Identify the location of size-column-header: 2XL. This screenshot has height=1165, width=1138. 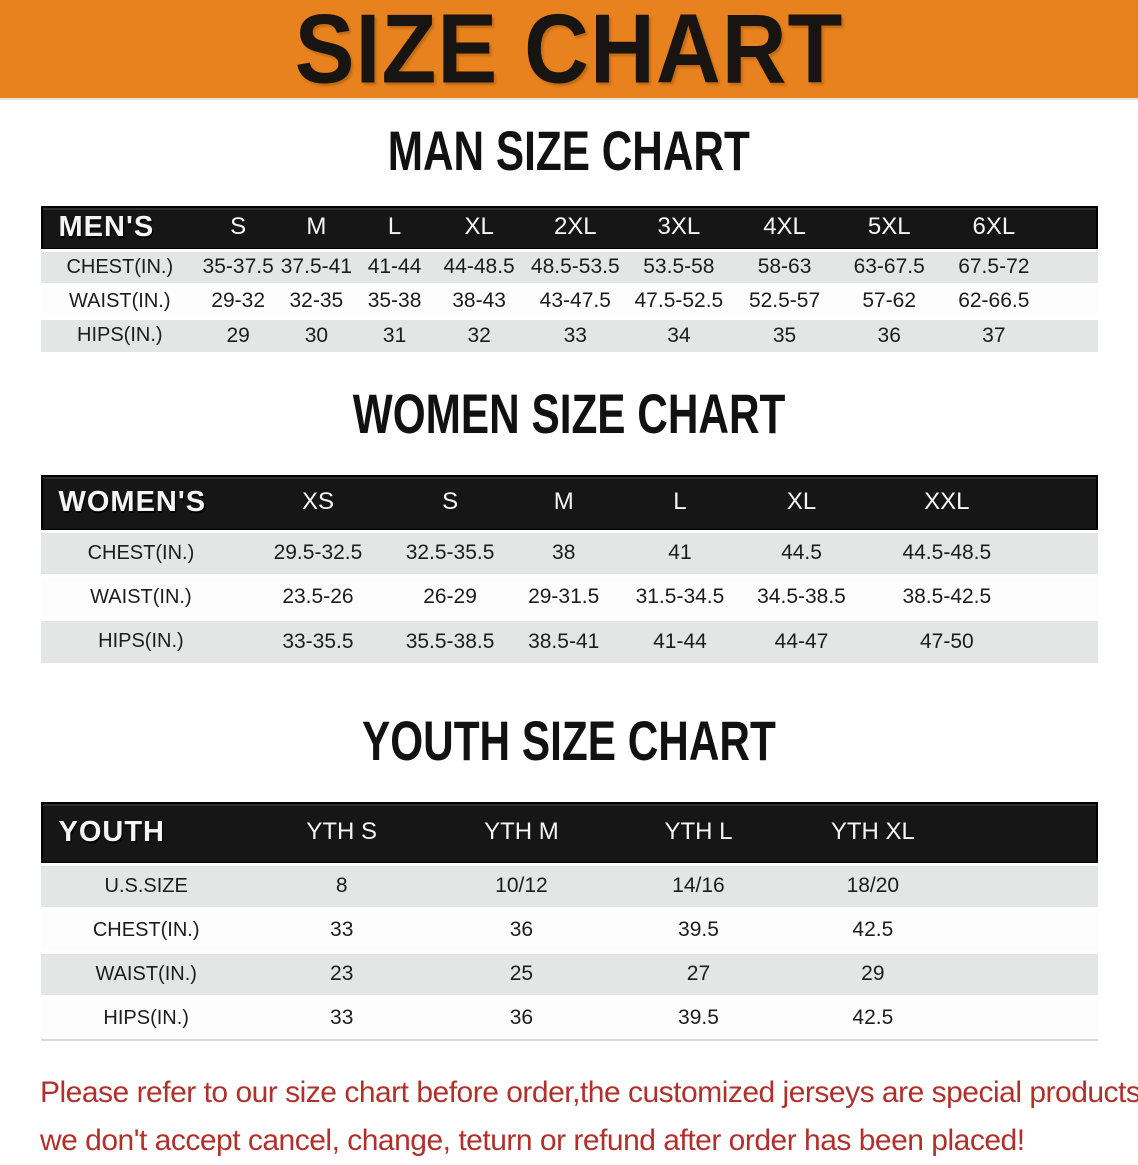
(575, 227).